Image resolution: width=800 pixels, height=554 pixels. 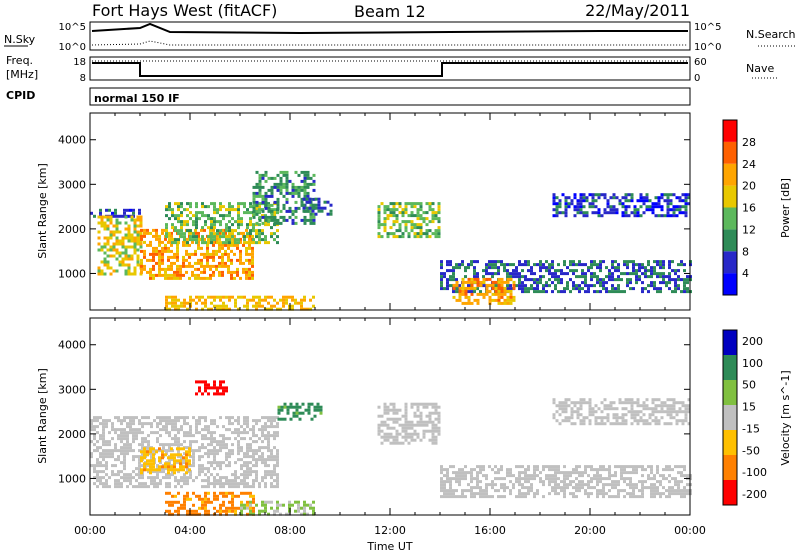 What do you see at coordinates (730, 262) in the screenshot?
I see `colorbar-block` at bounding box center [730, 262].